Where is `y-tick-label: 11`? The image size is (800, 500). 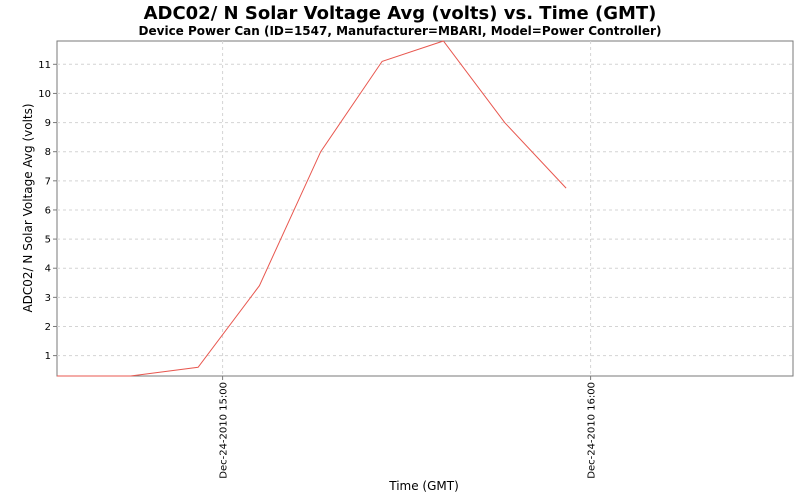 y-tick-label: 11 is located at coordinates (44, 65).